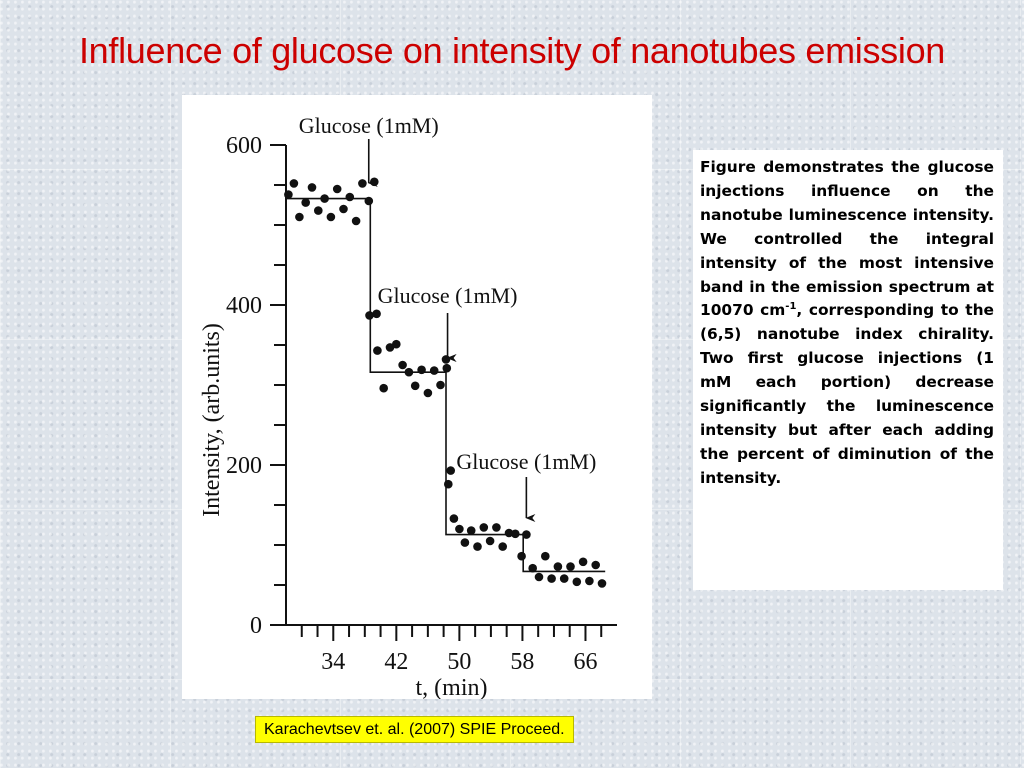  I want to click on y-axis-label: Intensity, (arb.units), so click(212, 420).